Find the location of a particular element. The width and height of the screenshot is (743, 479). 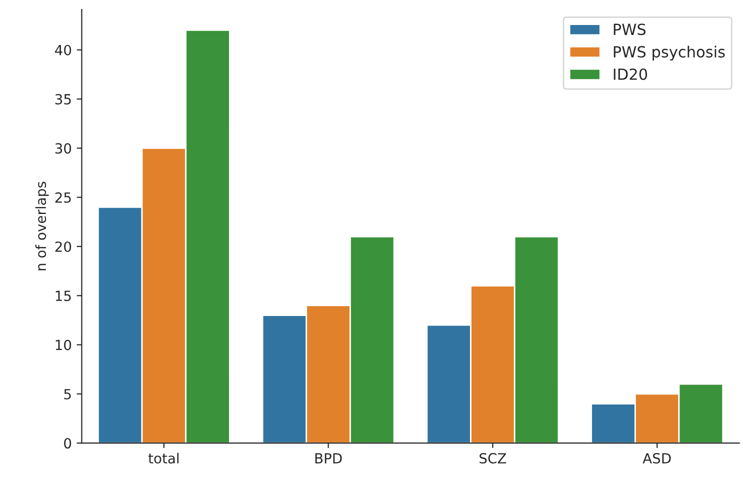

x-tick-label: total is located at coordinates (163, 458).